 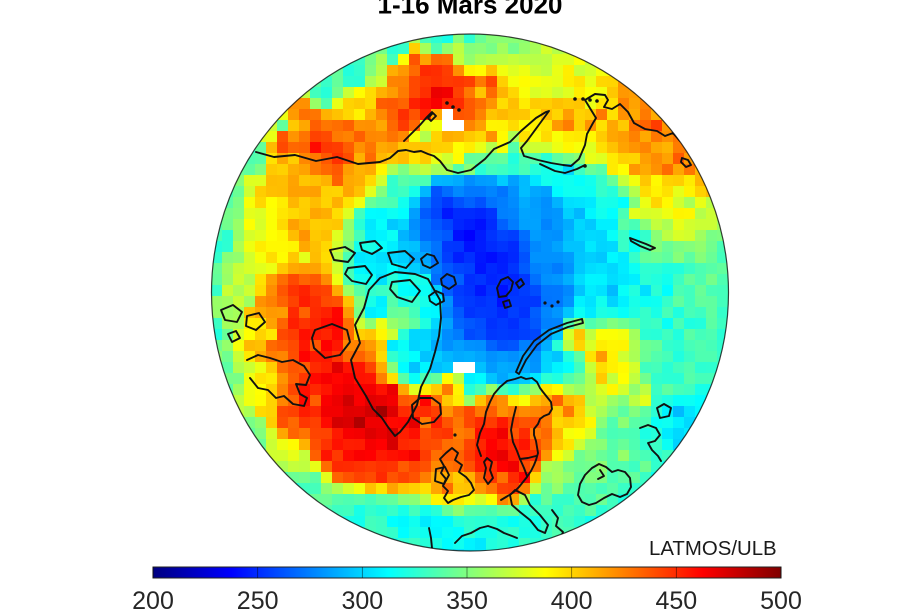 I want to click on svg-text: 200, so click(x=153, y=600).